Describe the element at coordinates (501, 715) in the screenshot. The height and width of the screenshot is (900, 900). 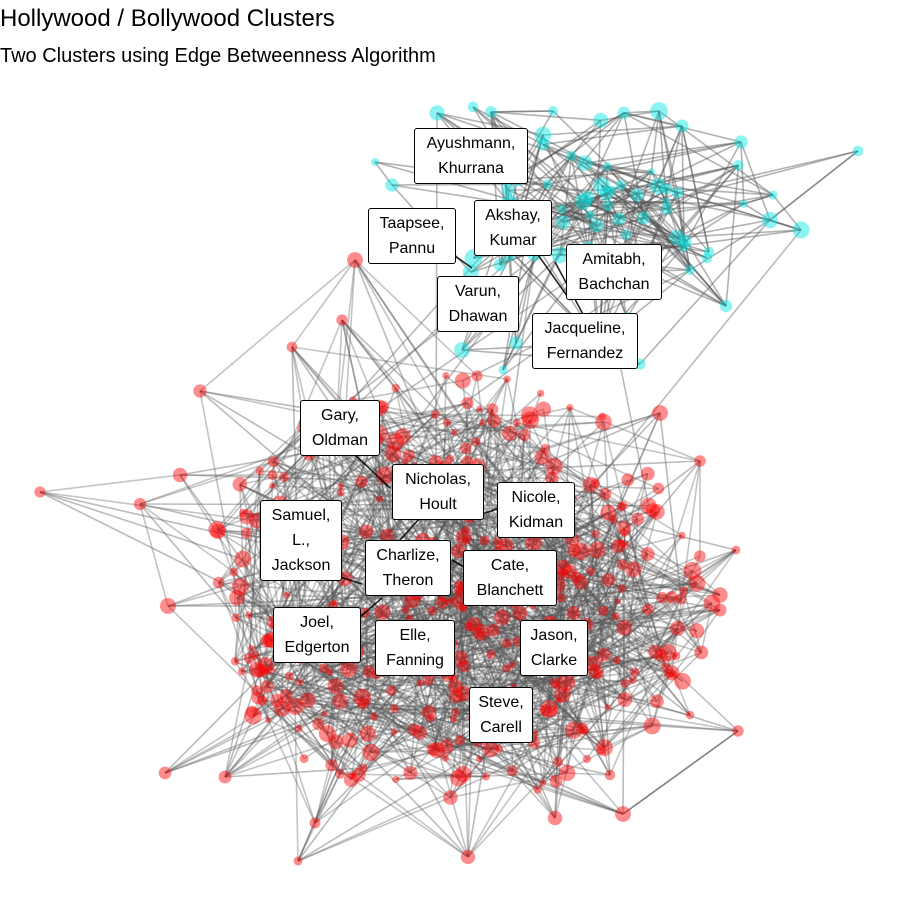
I see `node-label-steve-carell: Steve, Carell` at that location.